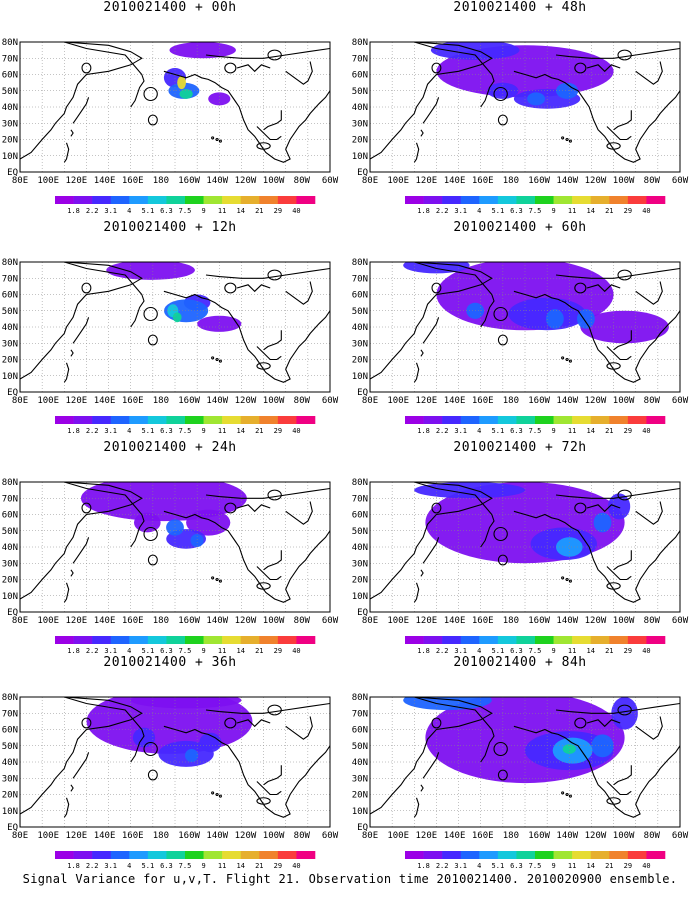 Image resolution: width=700 pixels, height=900 pixels. I want to click on colorbar-label: 11, so click(572, 651).